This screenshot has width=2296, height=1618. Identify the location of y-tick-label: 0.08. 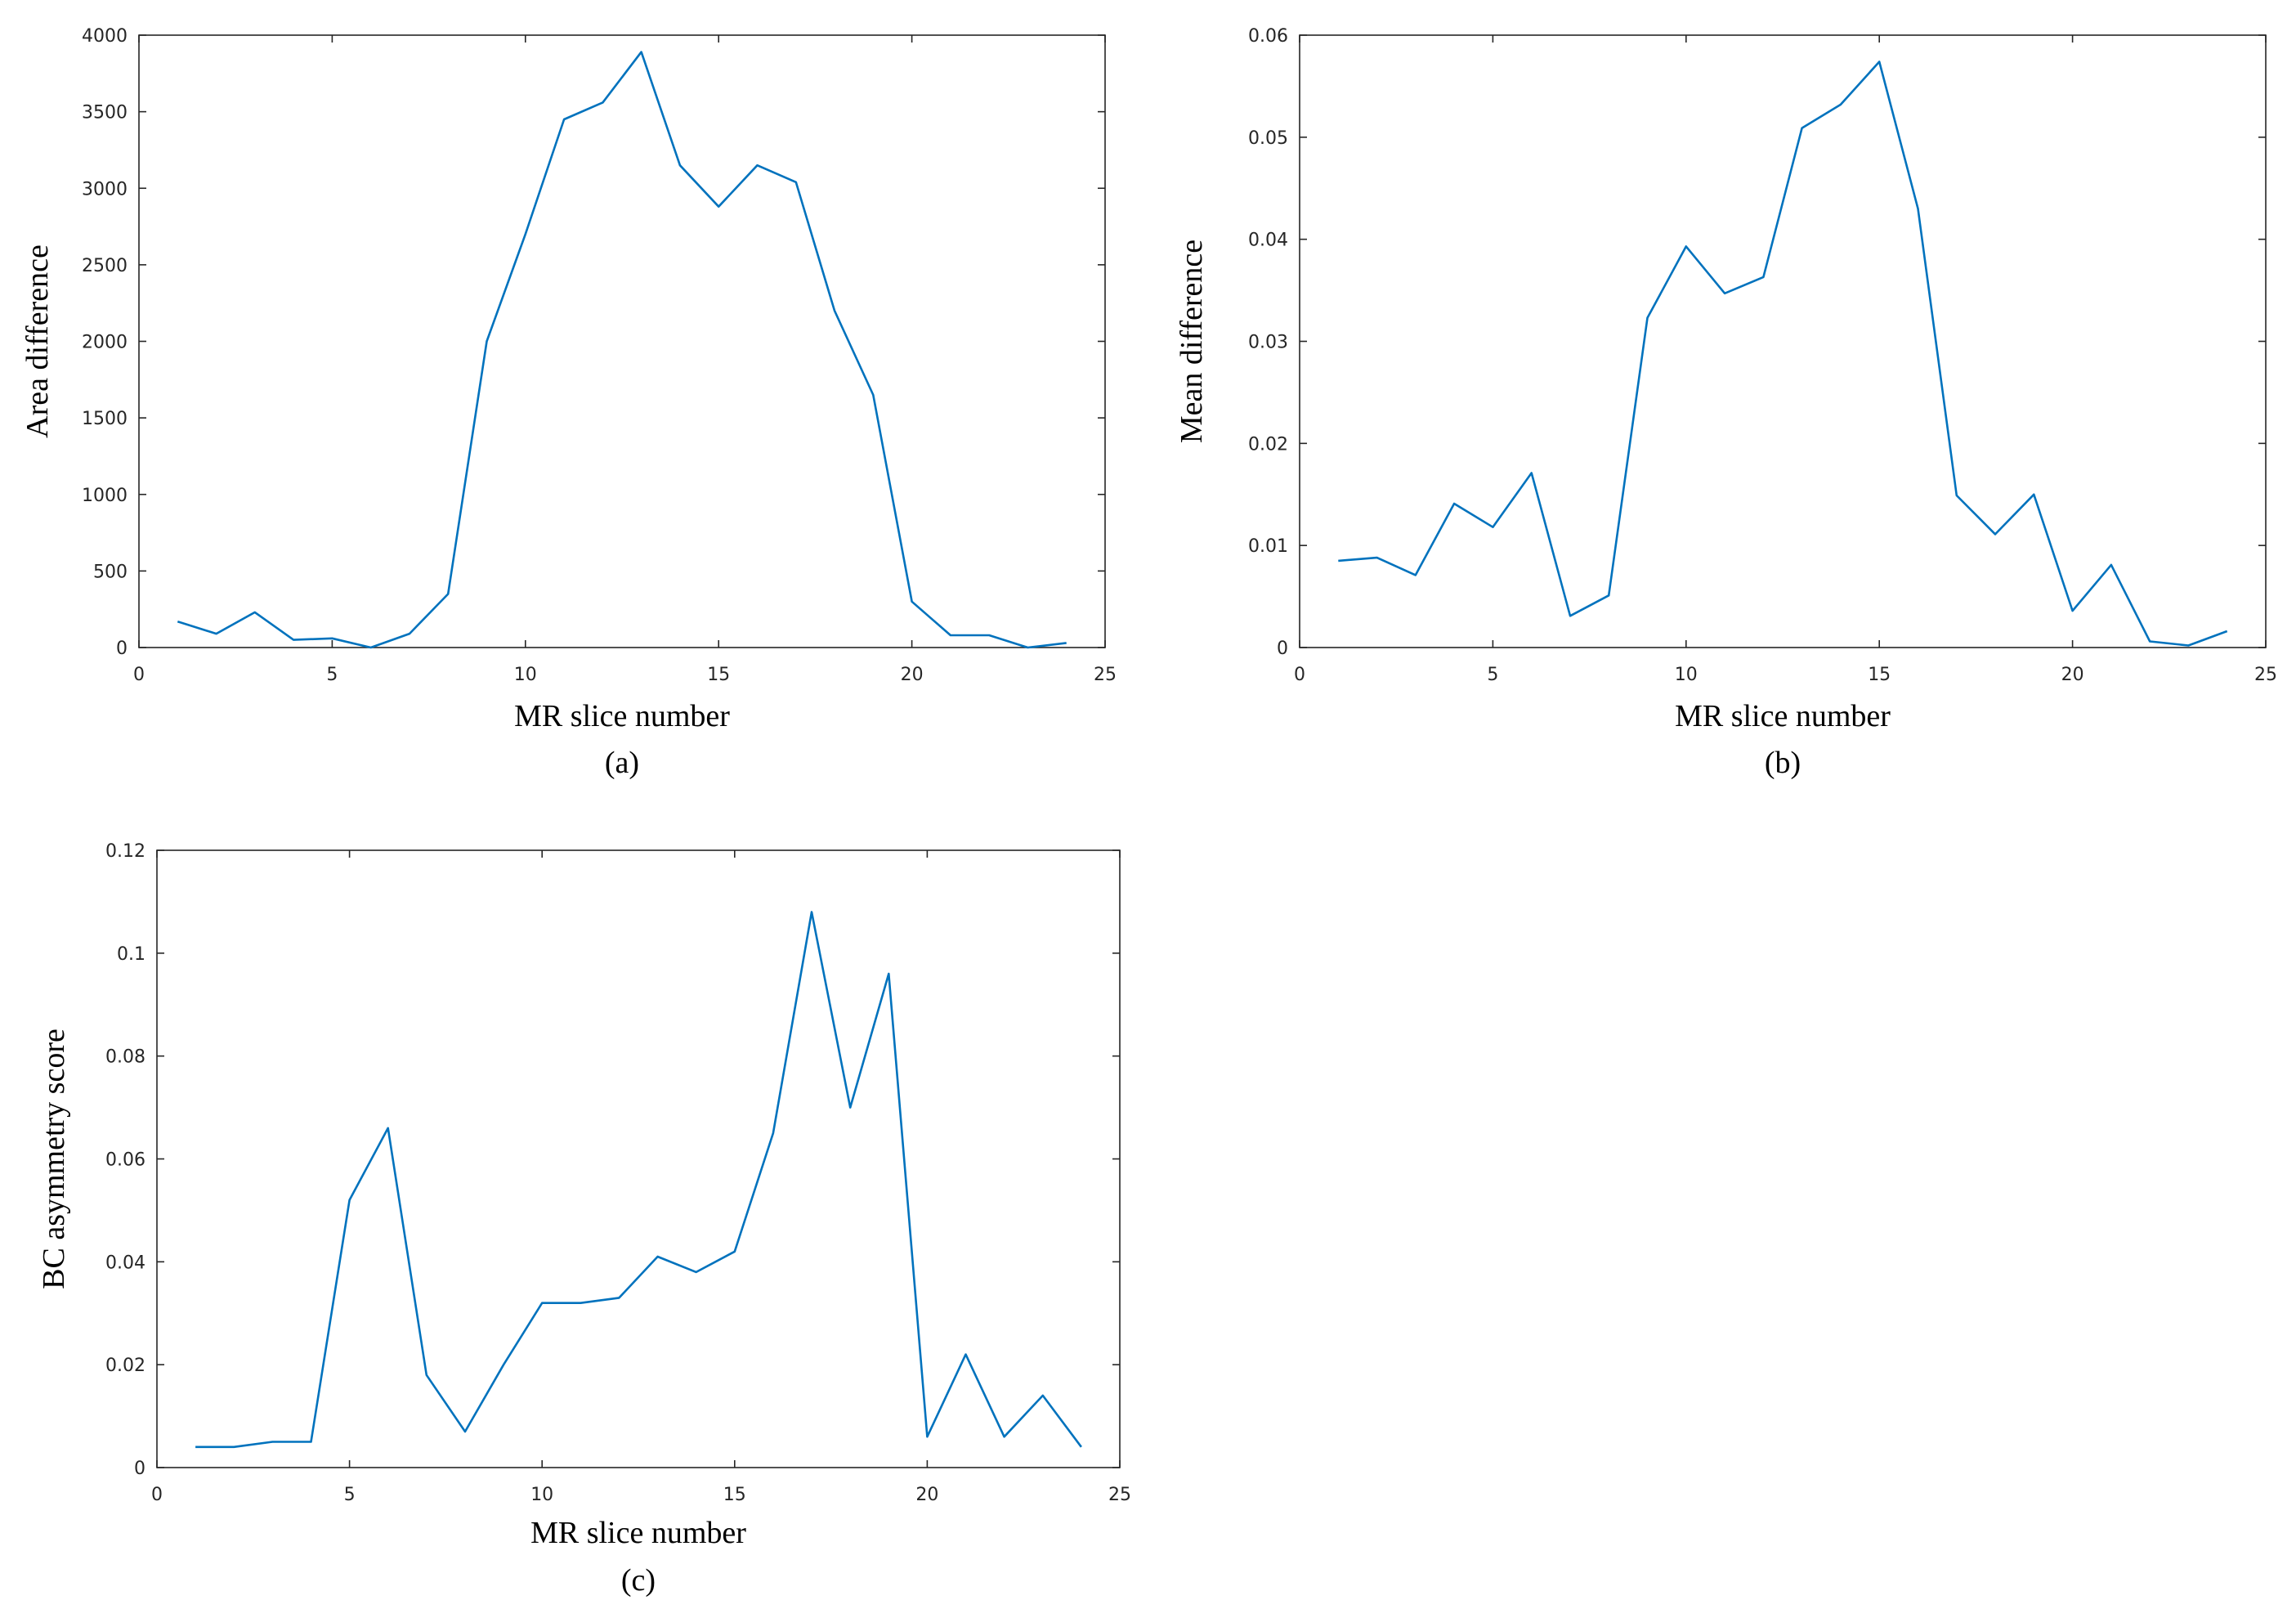
(125, 1057).